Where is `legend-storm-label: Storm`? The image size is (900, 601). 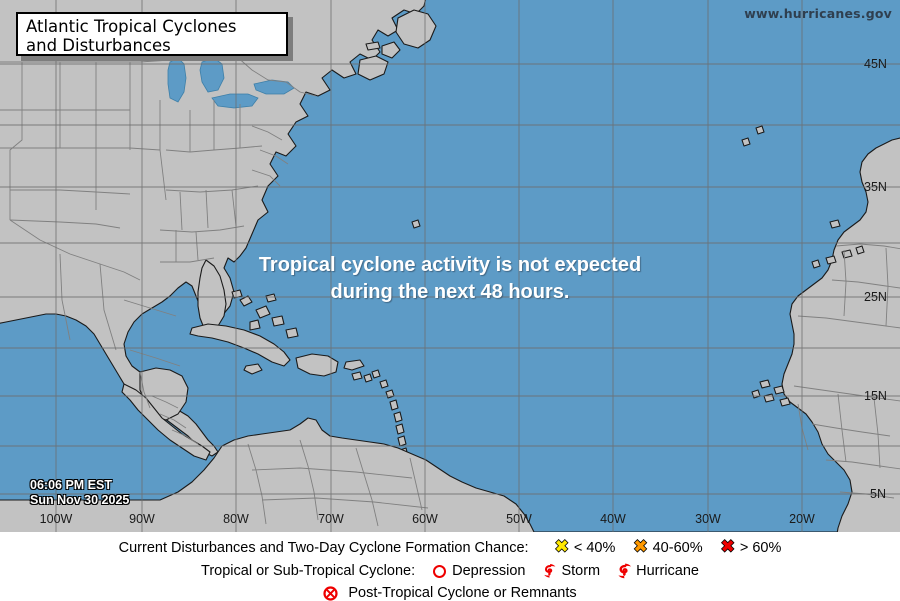 legend-storm-label: Storm is located at coordinates (581, 571).